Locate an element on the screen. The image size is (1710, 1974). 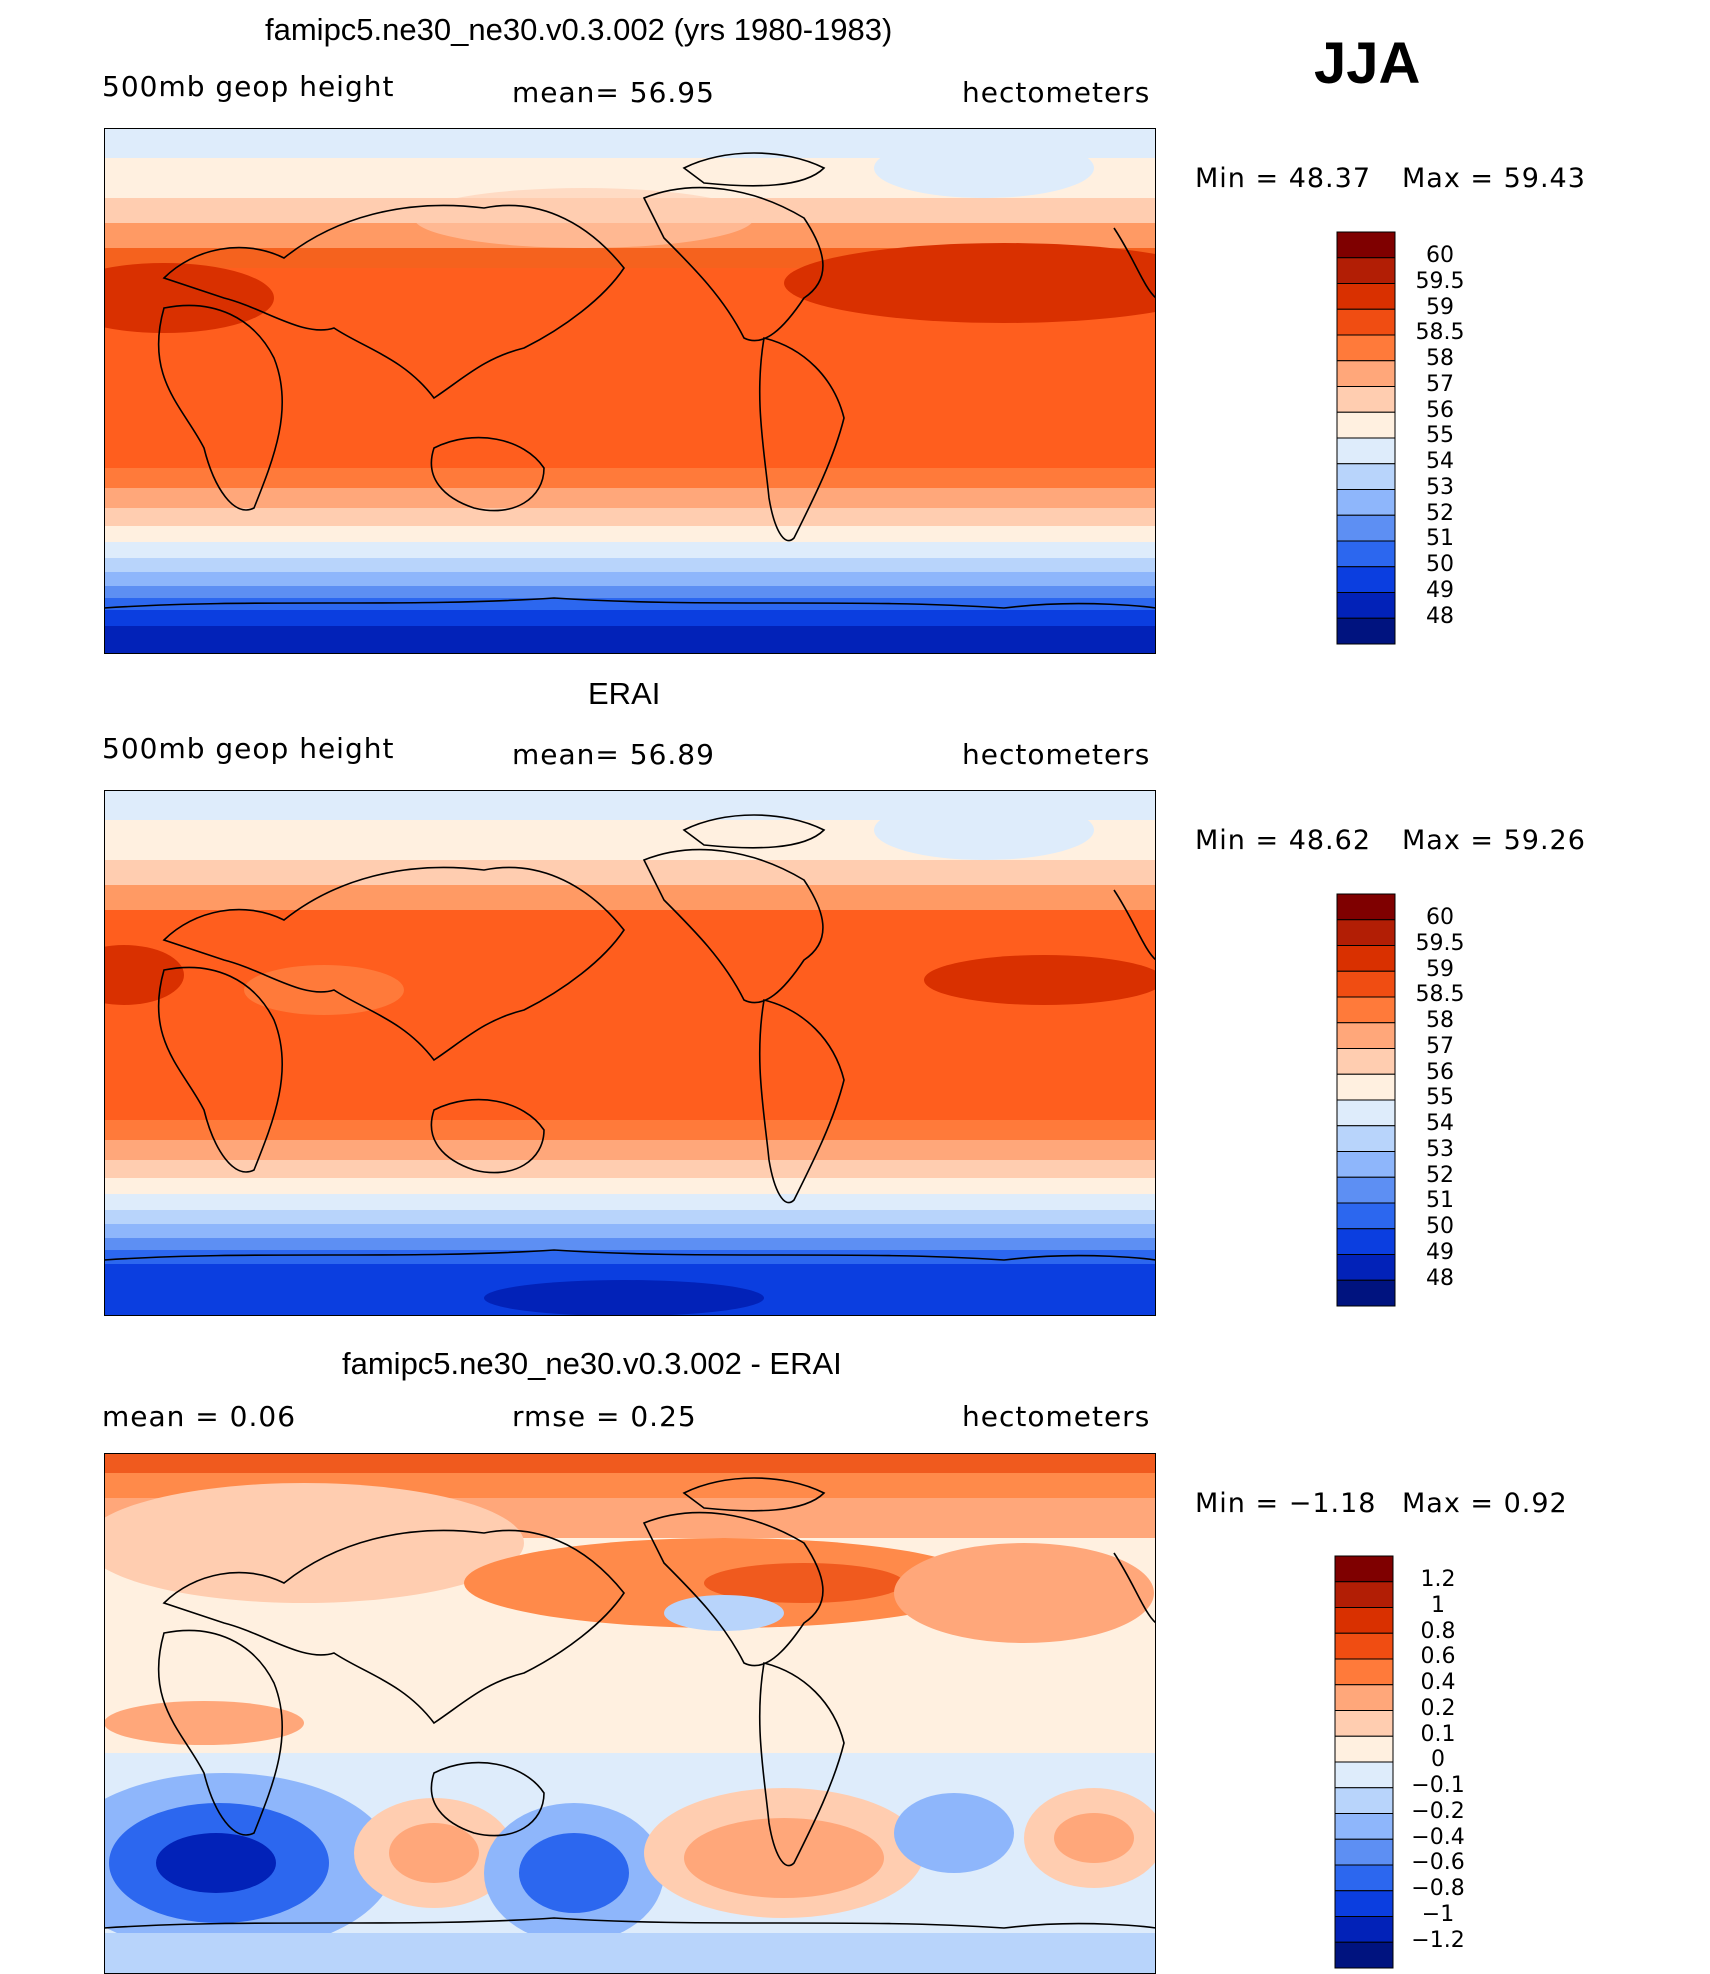
panel2-min: Min = 48.62 is located at coordinates (1283, 840).